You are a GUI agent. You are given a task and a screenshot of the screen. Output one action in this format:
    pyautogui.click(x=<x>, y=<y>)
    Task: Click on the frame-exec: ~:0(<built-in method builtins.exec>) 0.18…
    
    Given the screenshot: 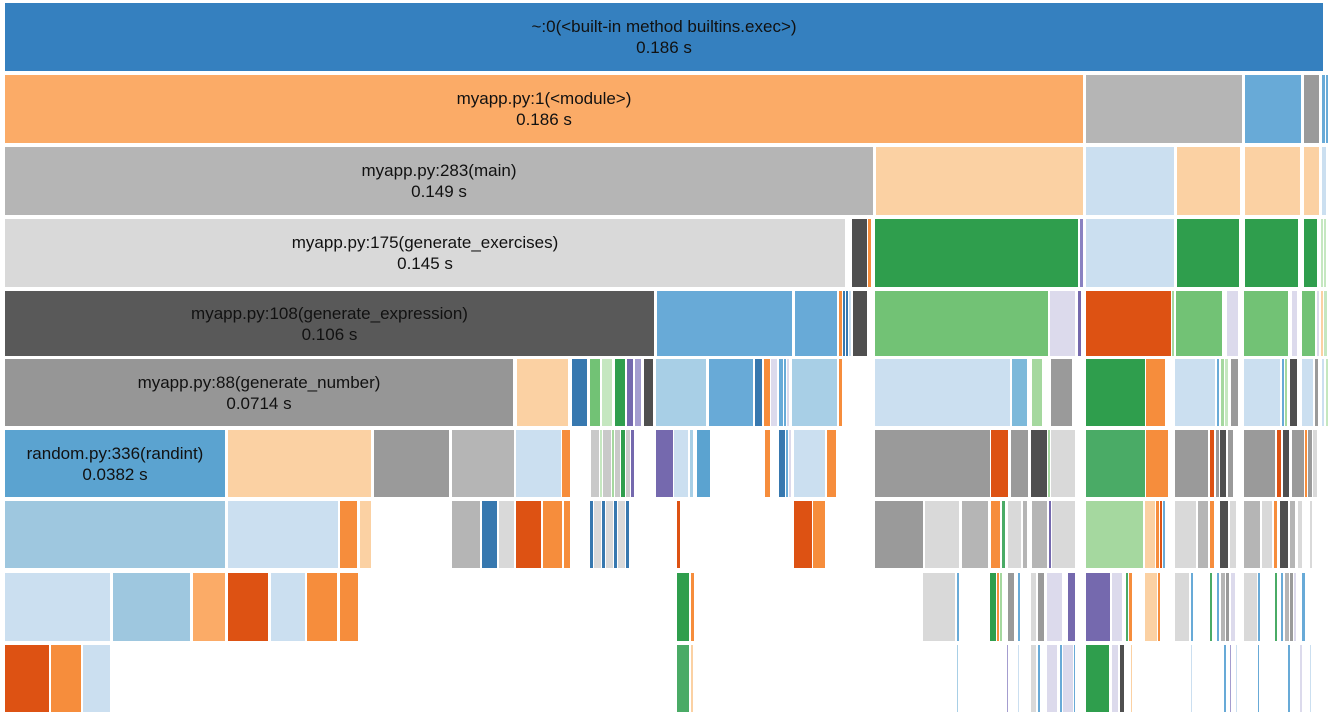 What is the action you would take?
    pyautogui.click(x=664, y=37)
    